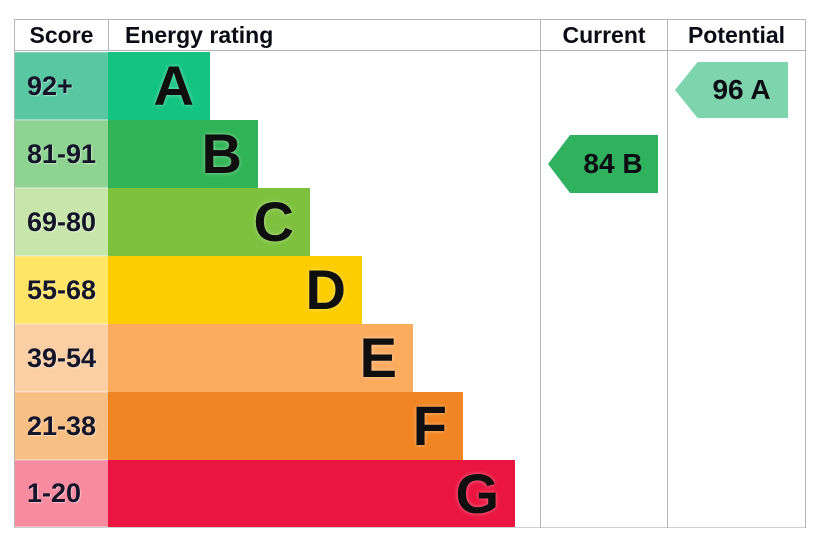 Image resolution: width=820 pixels, height=547 pixels. What do you see at coordinates (410, 527) in the screenshot?
I see `table-bottom-border` at bounding box center [410, 527].